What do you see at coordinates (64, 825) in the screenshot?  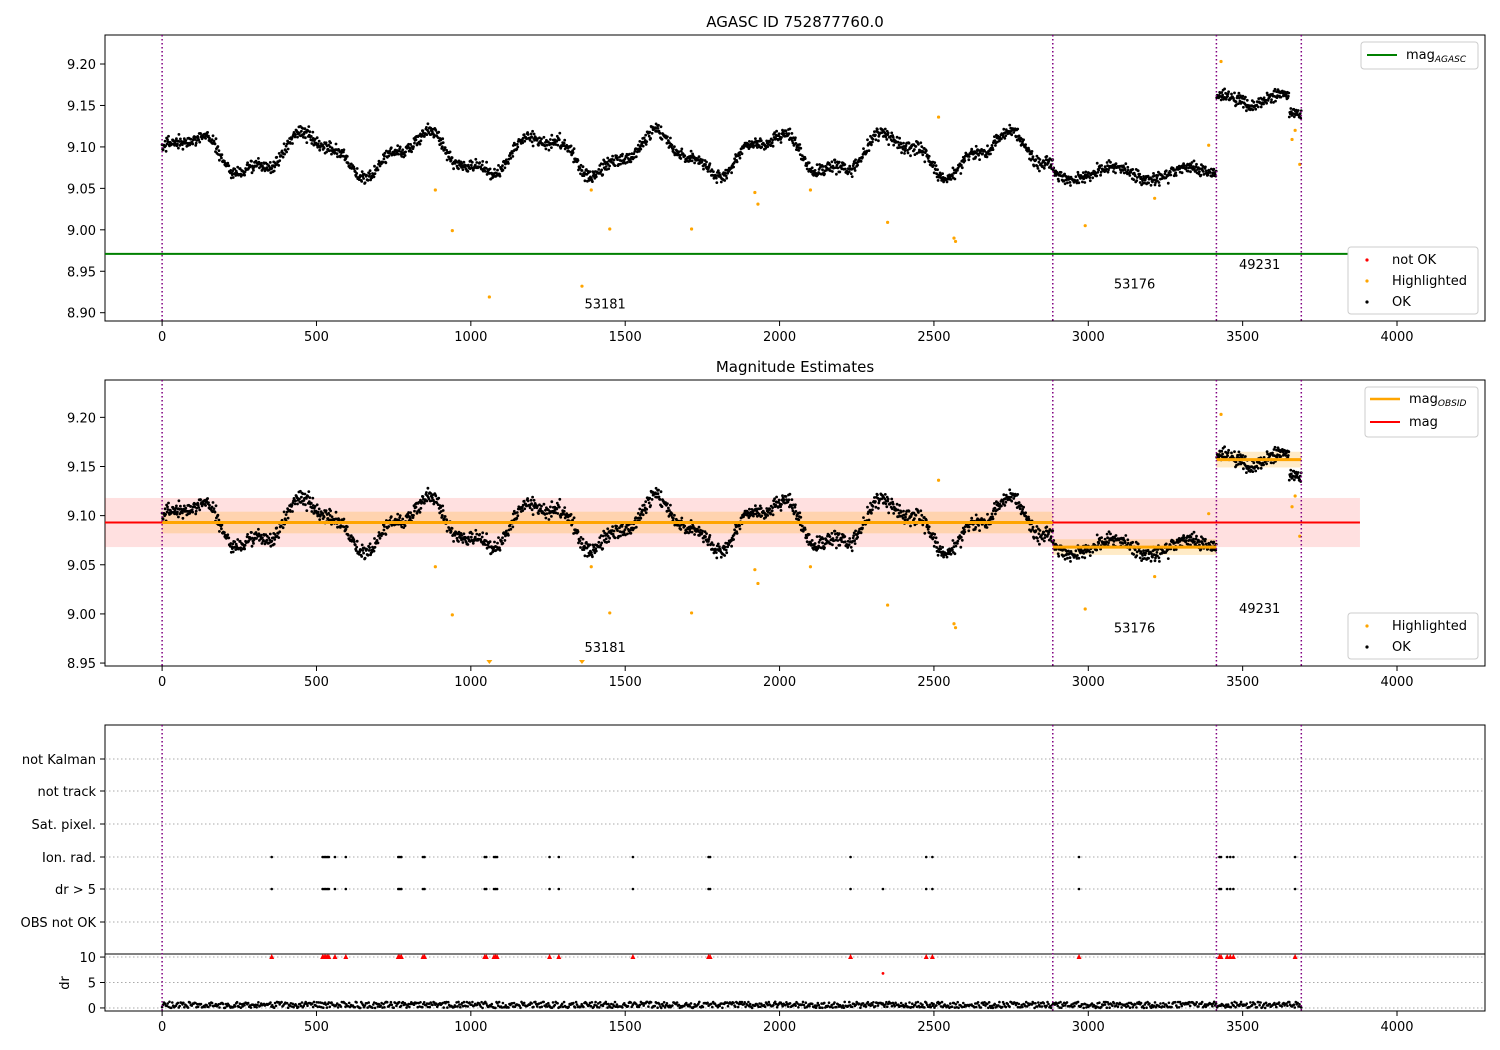 I see `flag-row-label: Sat. pixel.` at bounding box center [64, 825].